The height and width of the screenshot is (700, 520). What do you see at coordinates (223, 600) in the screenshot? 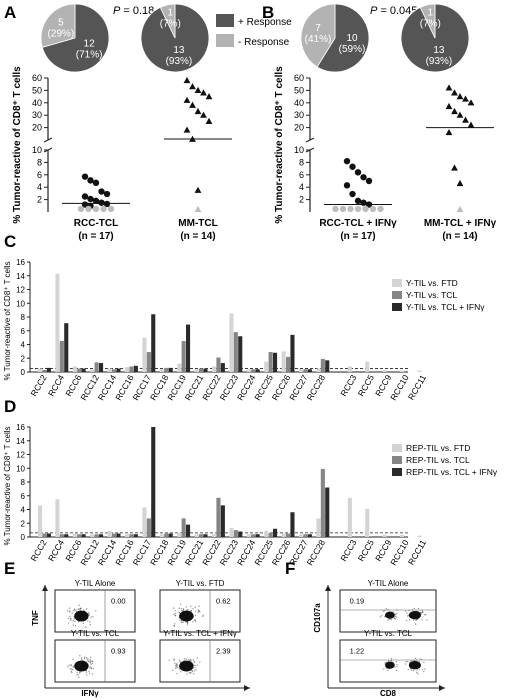
I see `gate-percentage: 0.62` at bounding box center [223, 600].